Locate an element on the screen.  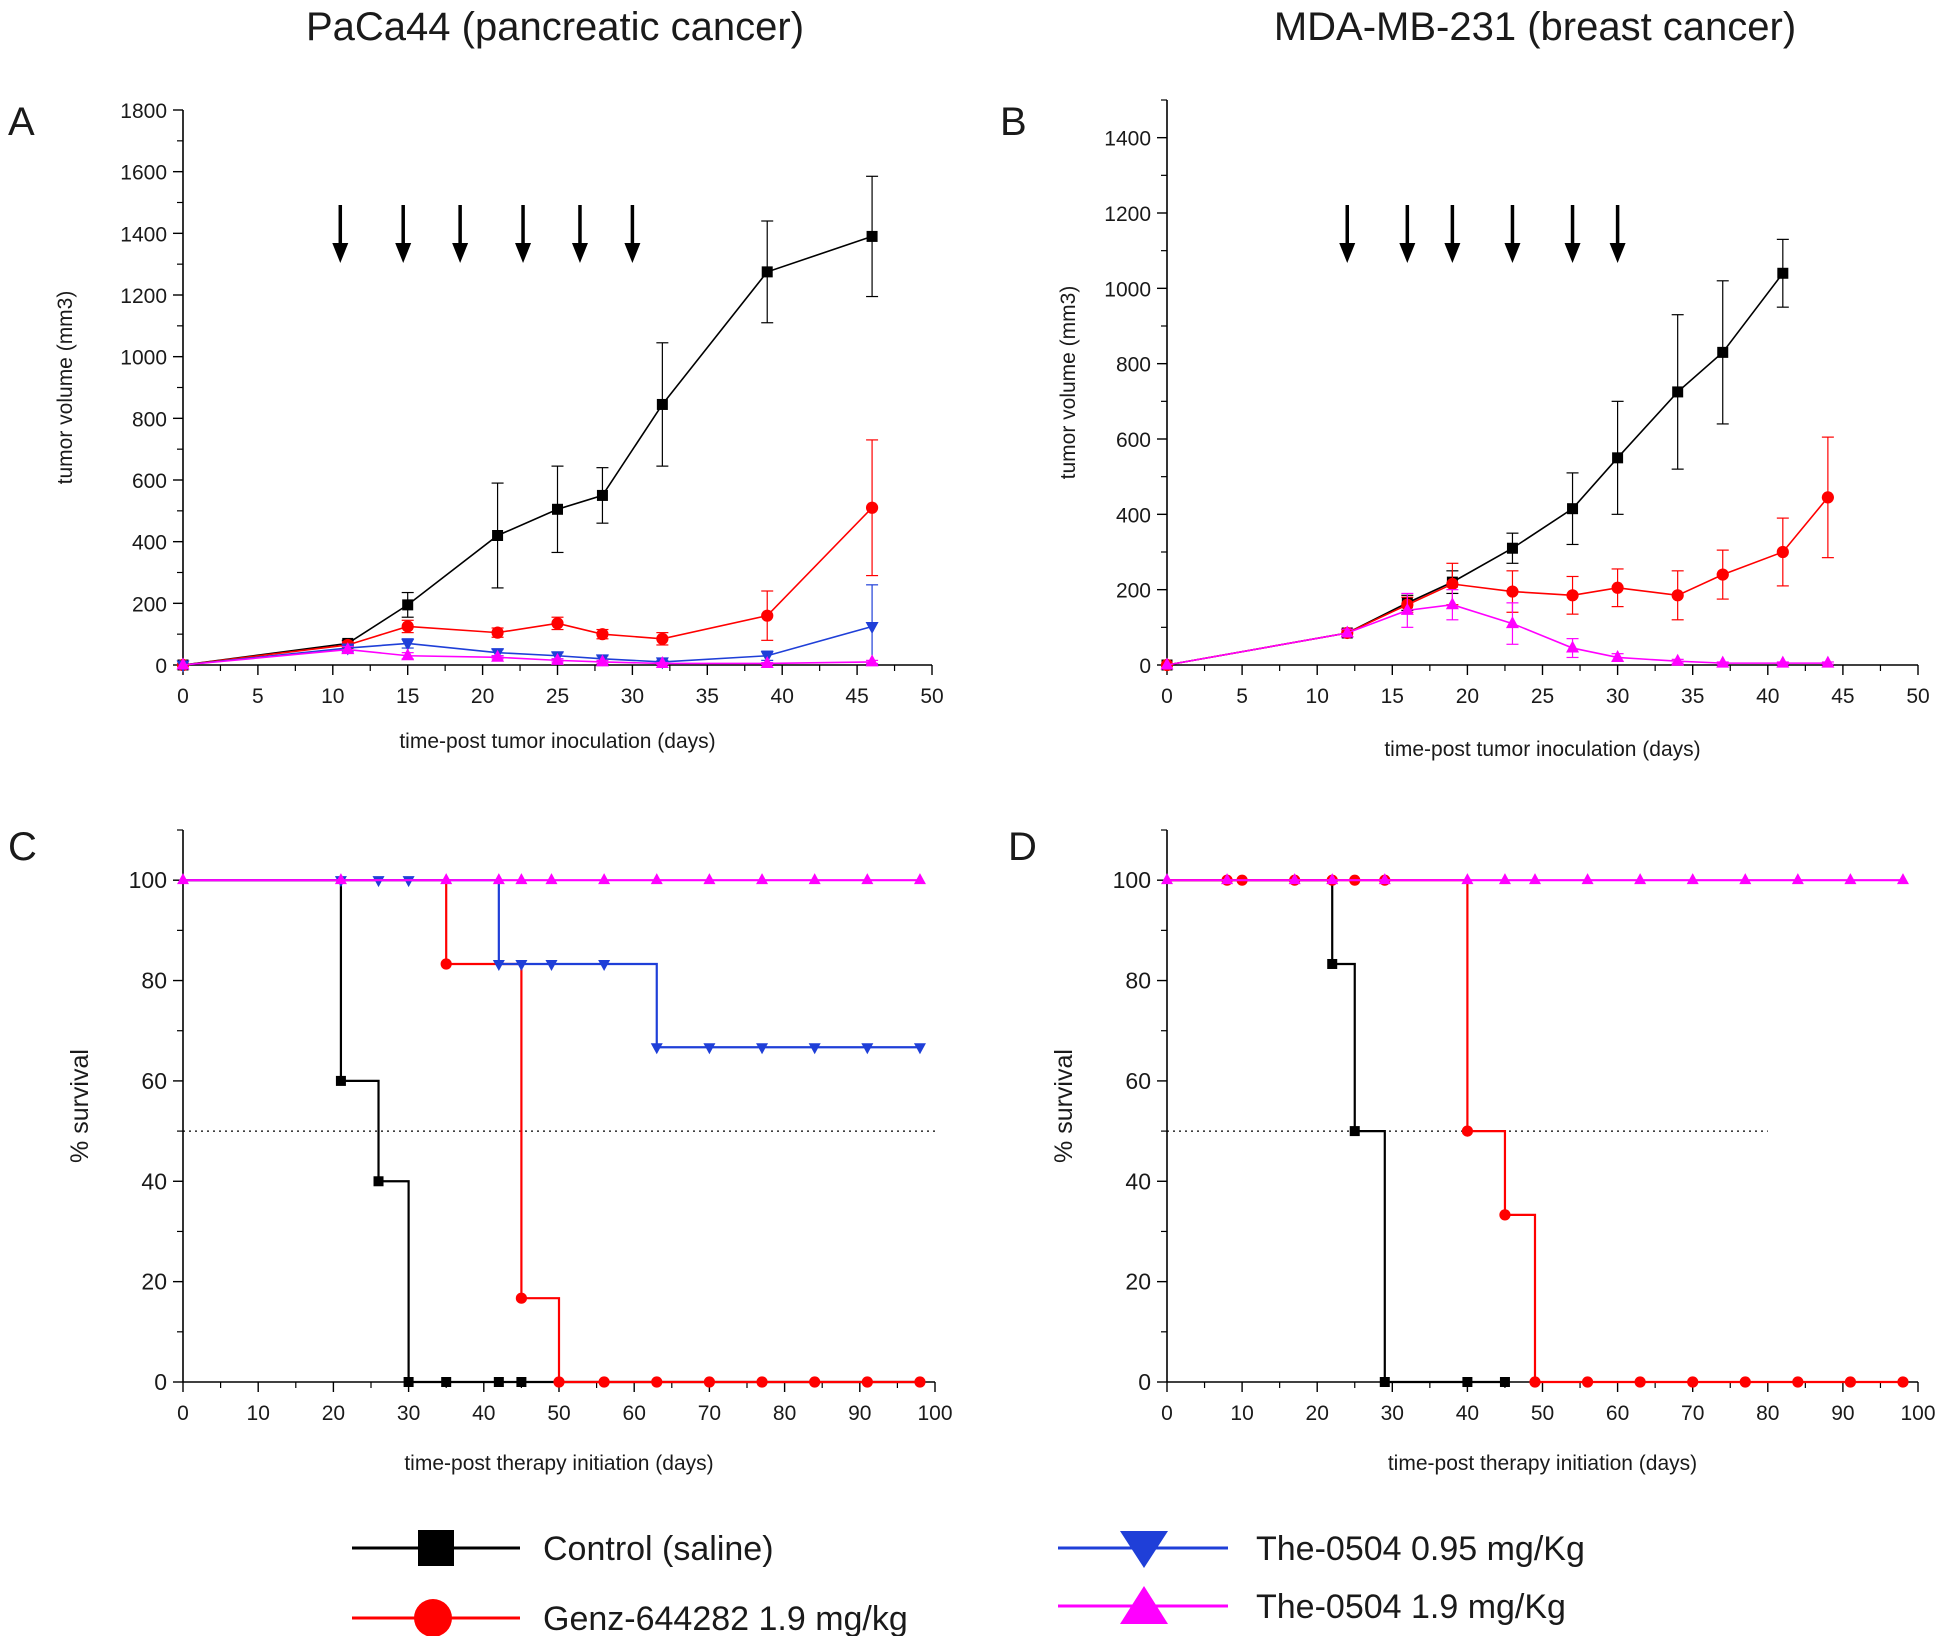
panel-b-dosing-arrowhead is located at coordinates (1407, 253).